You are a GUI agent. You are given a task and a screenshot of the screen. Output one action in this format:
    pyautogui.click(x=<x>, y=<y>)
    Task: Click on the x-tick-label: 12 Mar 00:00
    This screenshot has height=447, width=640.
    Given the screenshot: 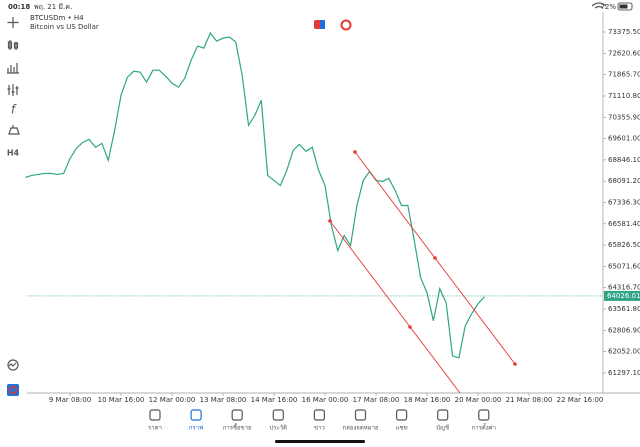 What is the action you would take?
    pyautogui.click(x=172, y=400)
    